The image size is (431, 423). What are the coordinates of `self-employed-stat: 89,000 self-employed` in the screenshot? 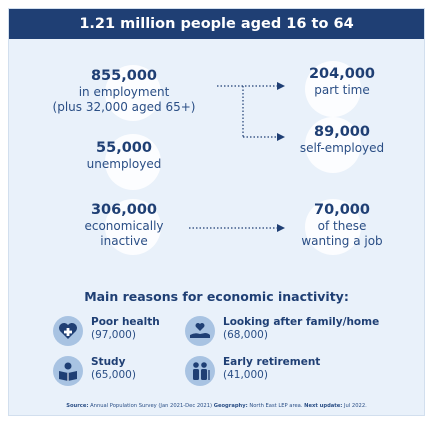 It's located at (342, 139).